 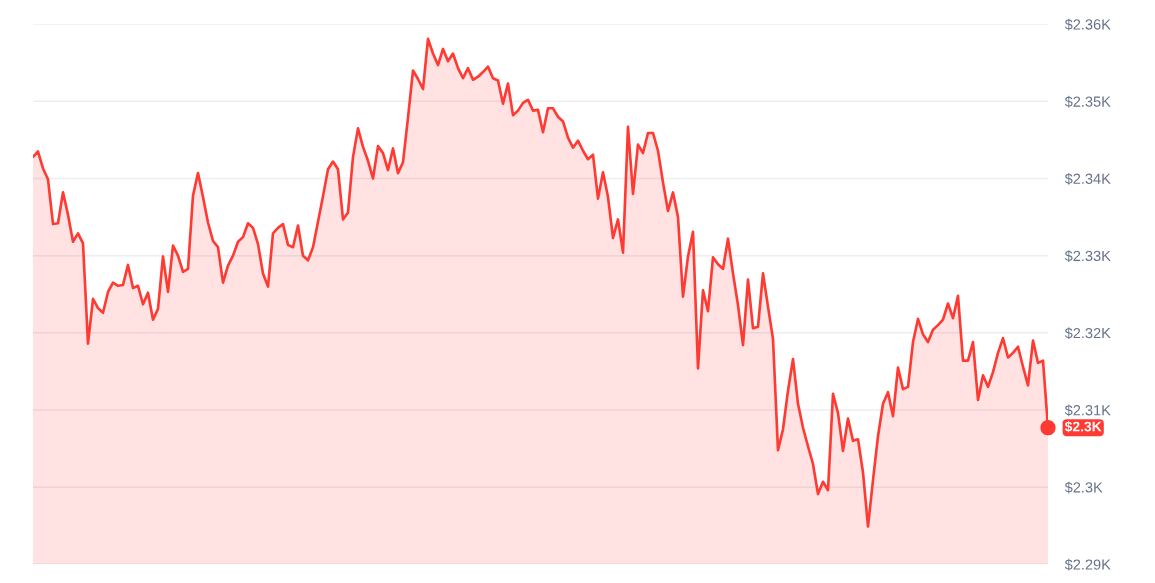 What do you see at coordinates (1087, 256) in the screenshot?
I see `y-tick-label: $2.33K` at bounding box center [1087, 256].